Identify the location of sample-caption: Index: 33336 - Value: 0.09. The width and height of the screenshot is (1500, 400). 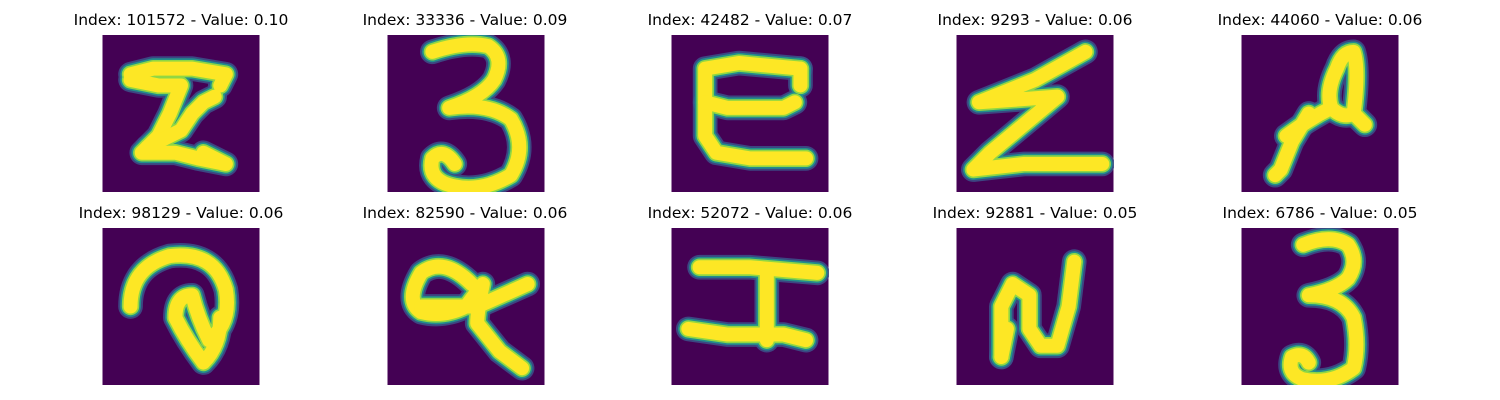
(465, 20).